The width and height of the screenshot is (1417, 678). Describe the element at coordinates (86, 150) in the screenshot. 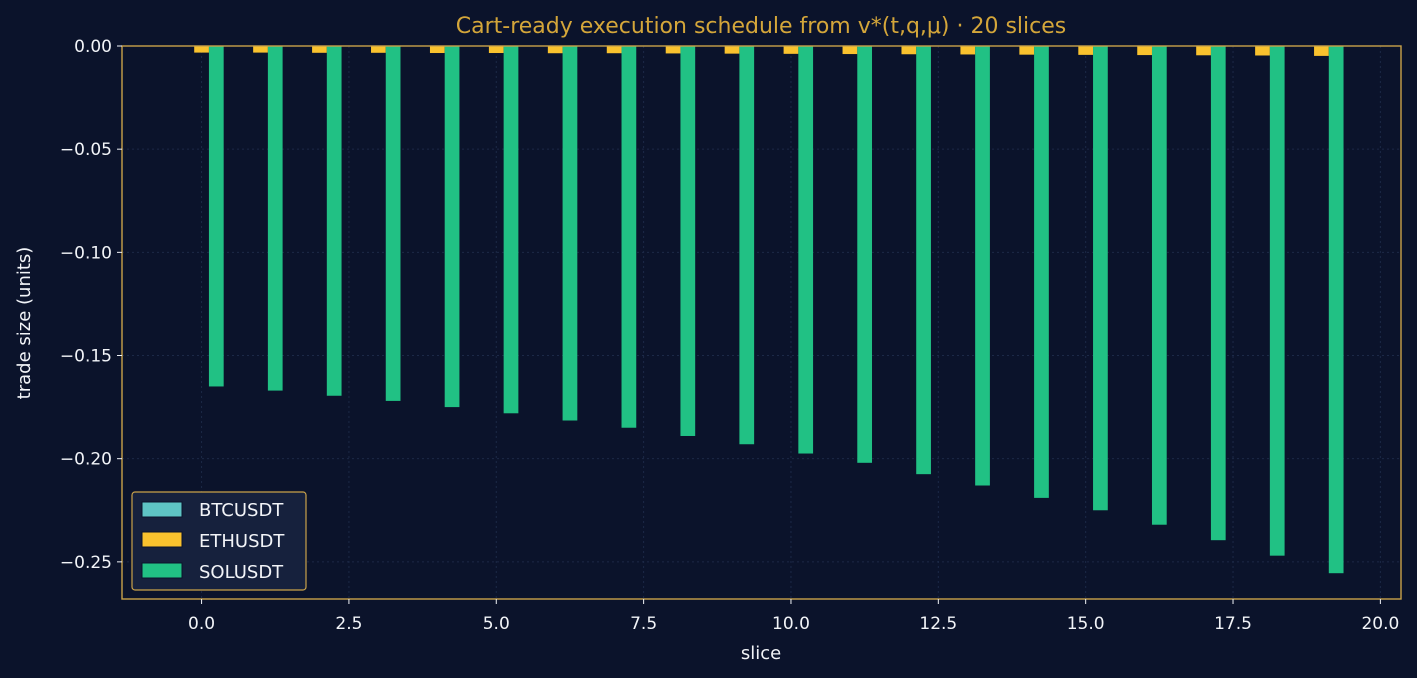

I see `y-tick-label: −0.05` at that location.